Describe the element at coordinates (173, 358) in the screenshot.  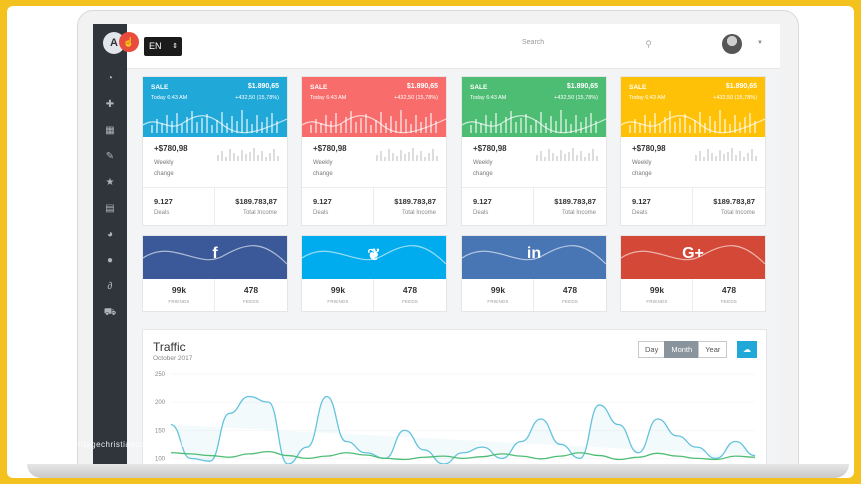
I see `traffic-subtitle: October 2017` at that location.